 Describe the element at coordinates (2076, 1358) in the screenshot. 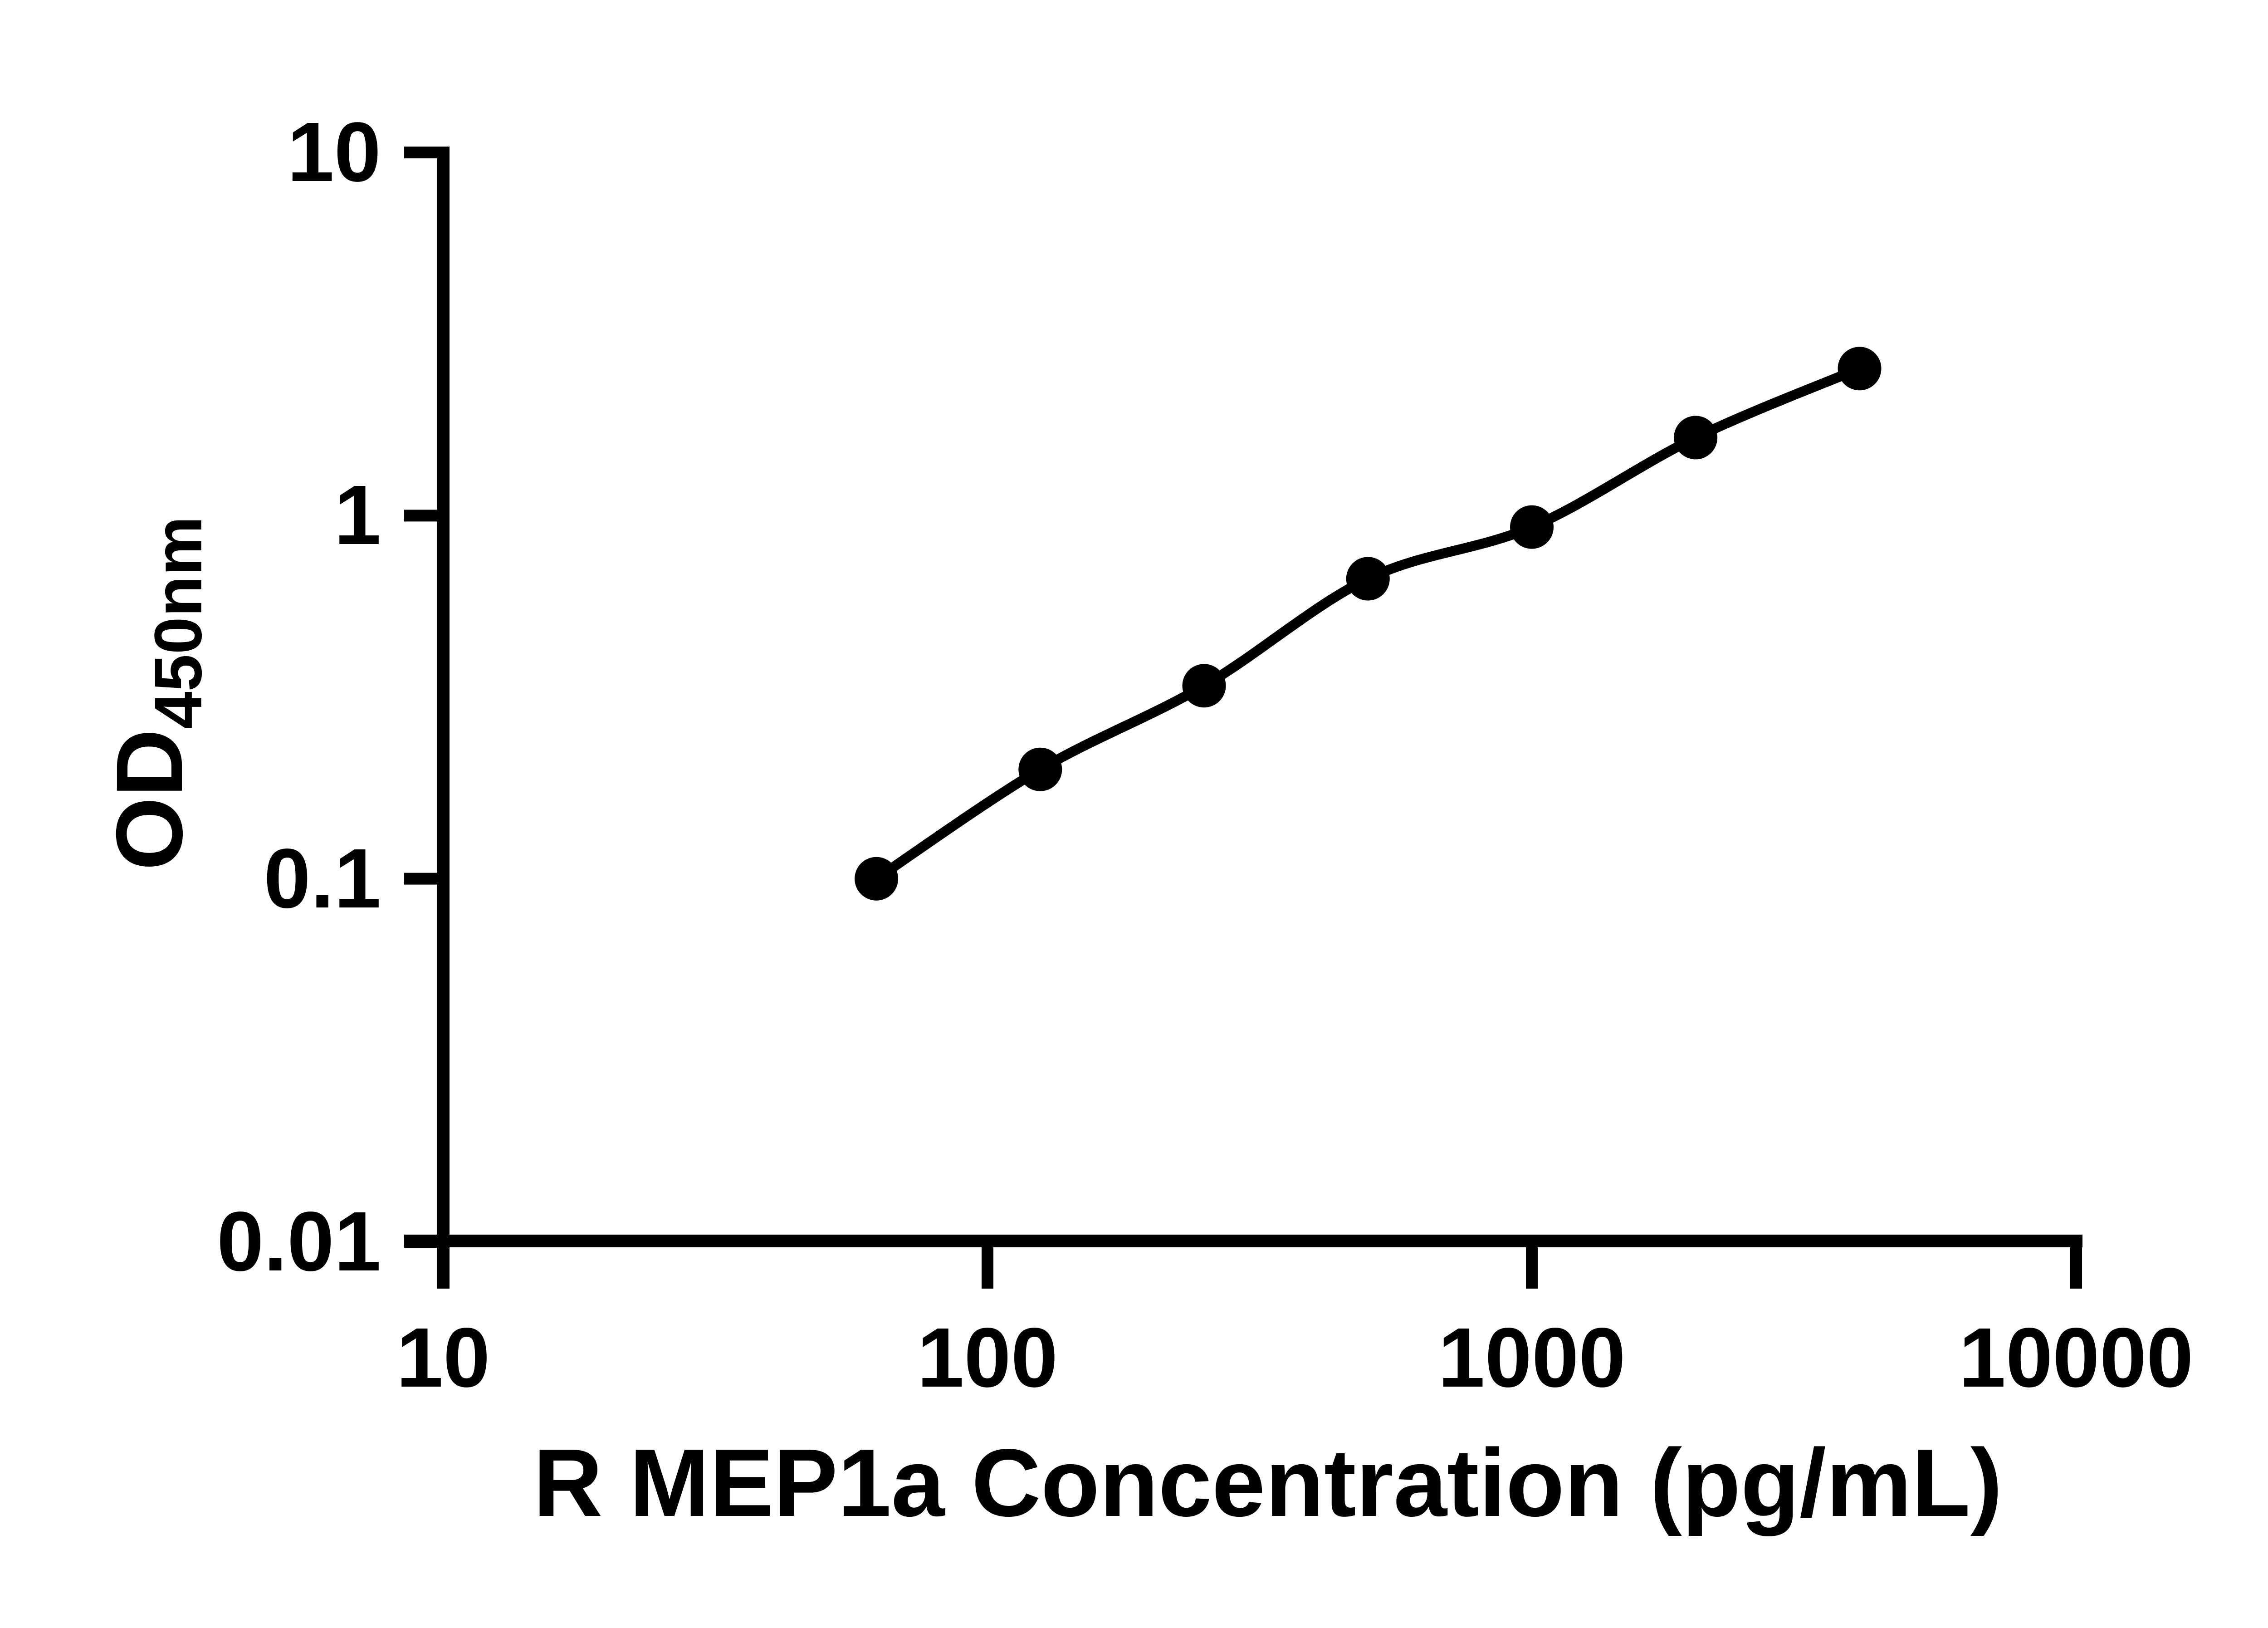

I see `x-axis-tick-label: 10000` at that location.